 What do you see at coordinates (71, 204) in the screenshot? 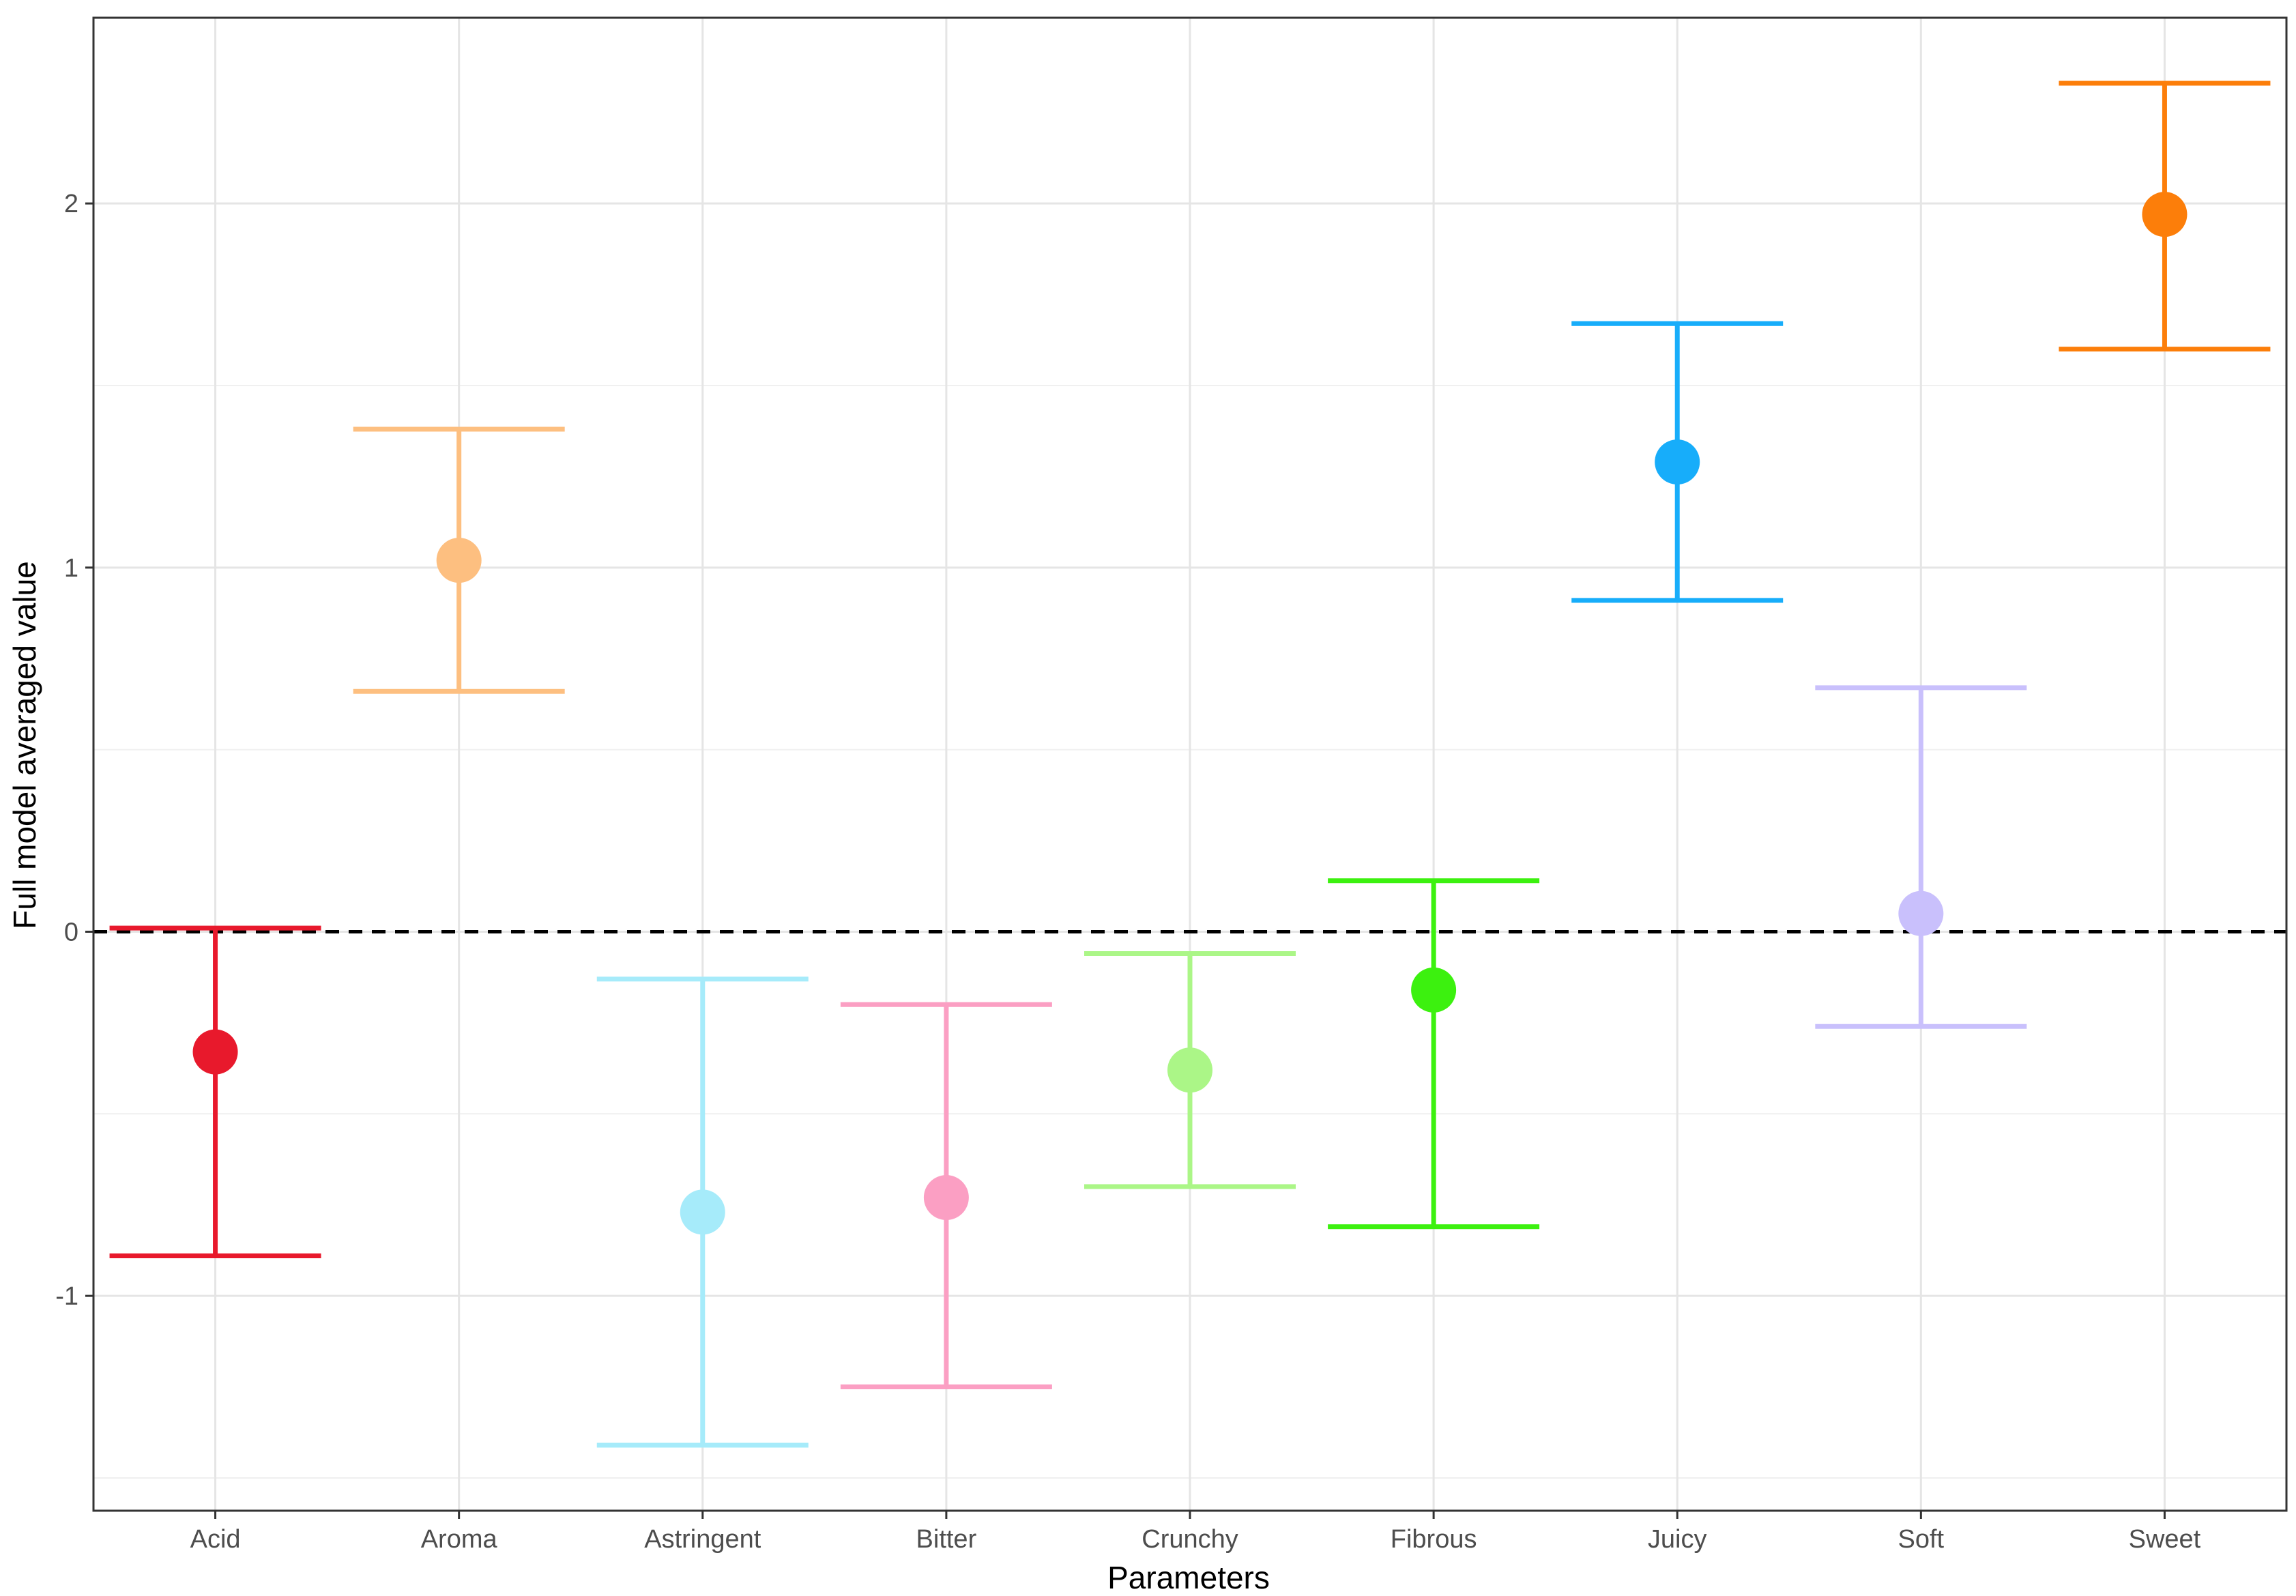
I see `y-tick-label: 2` at bounding box center [71, 204].